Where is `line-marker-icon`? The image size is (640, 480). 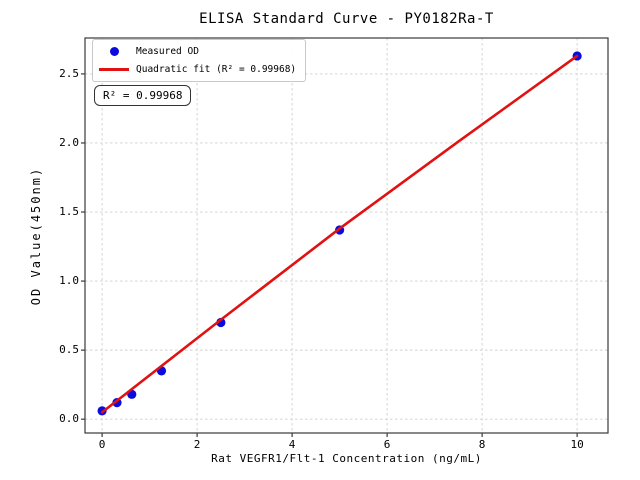
line-marker-icon is located at coordinates (114, 69).